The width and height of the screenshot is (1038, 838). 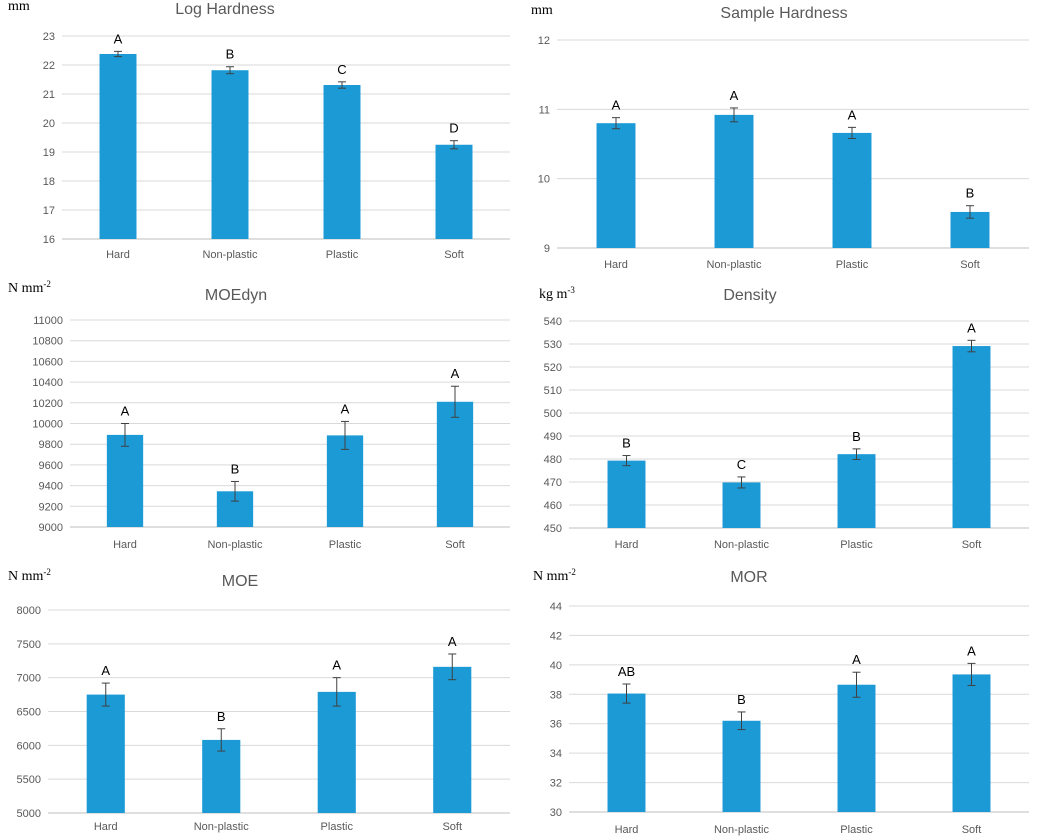 I want to click on density-y-tick-label: 470, so click(x=553, y=483).